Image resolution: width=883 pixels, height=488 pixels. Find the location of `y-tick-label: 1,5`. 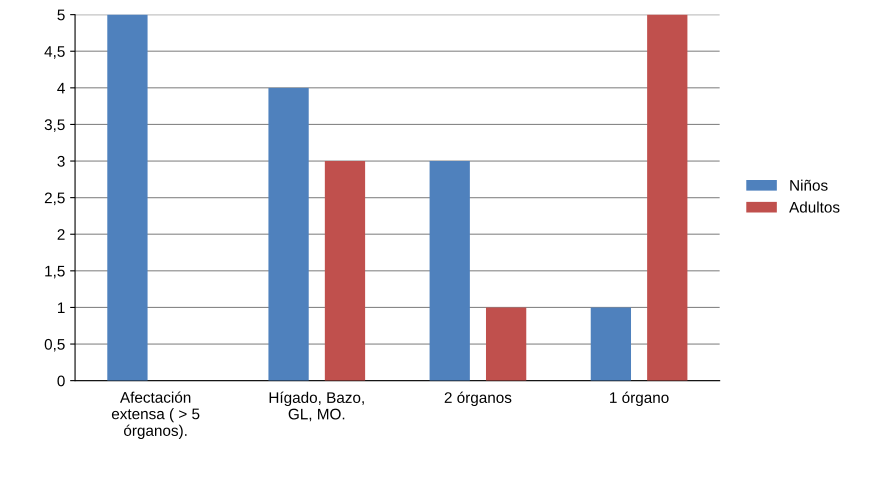

y-tick-label: 1,5 is located at coordinates (55, 272).